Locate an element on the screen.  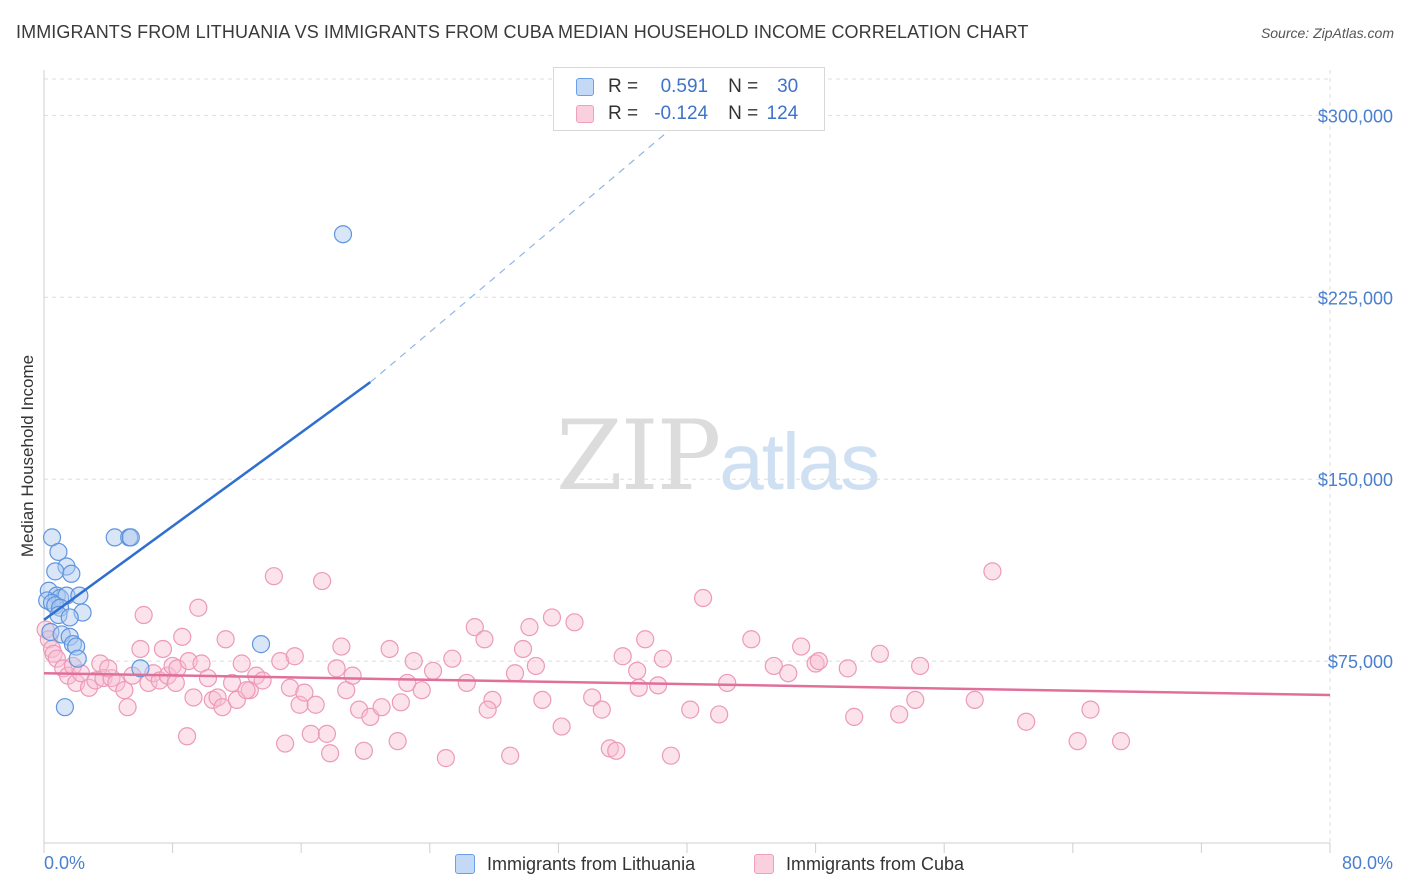
watermark-atlas: atlas is located at coordinates (799, 461).